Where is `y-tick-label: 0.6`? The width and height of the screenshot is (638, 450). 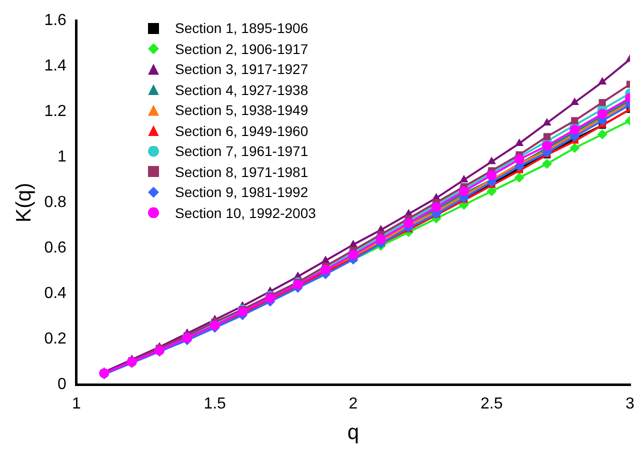 y-tick-label: 0.6 is located at coordinates (55, 248).